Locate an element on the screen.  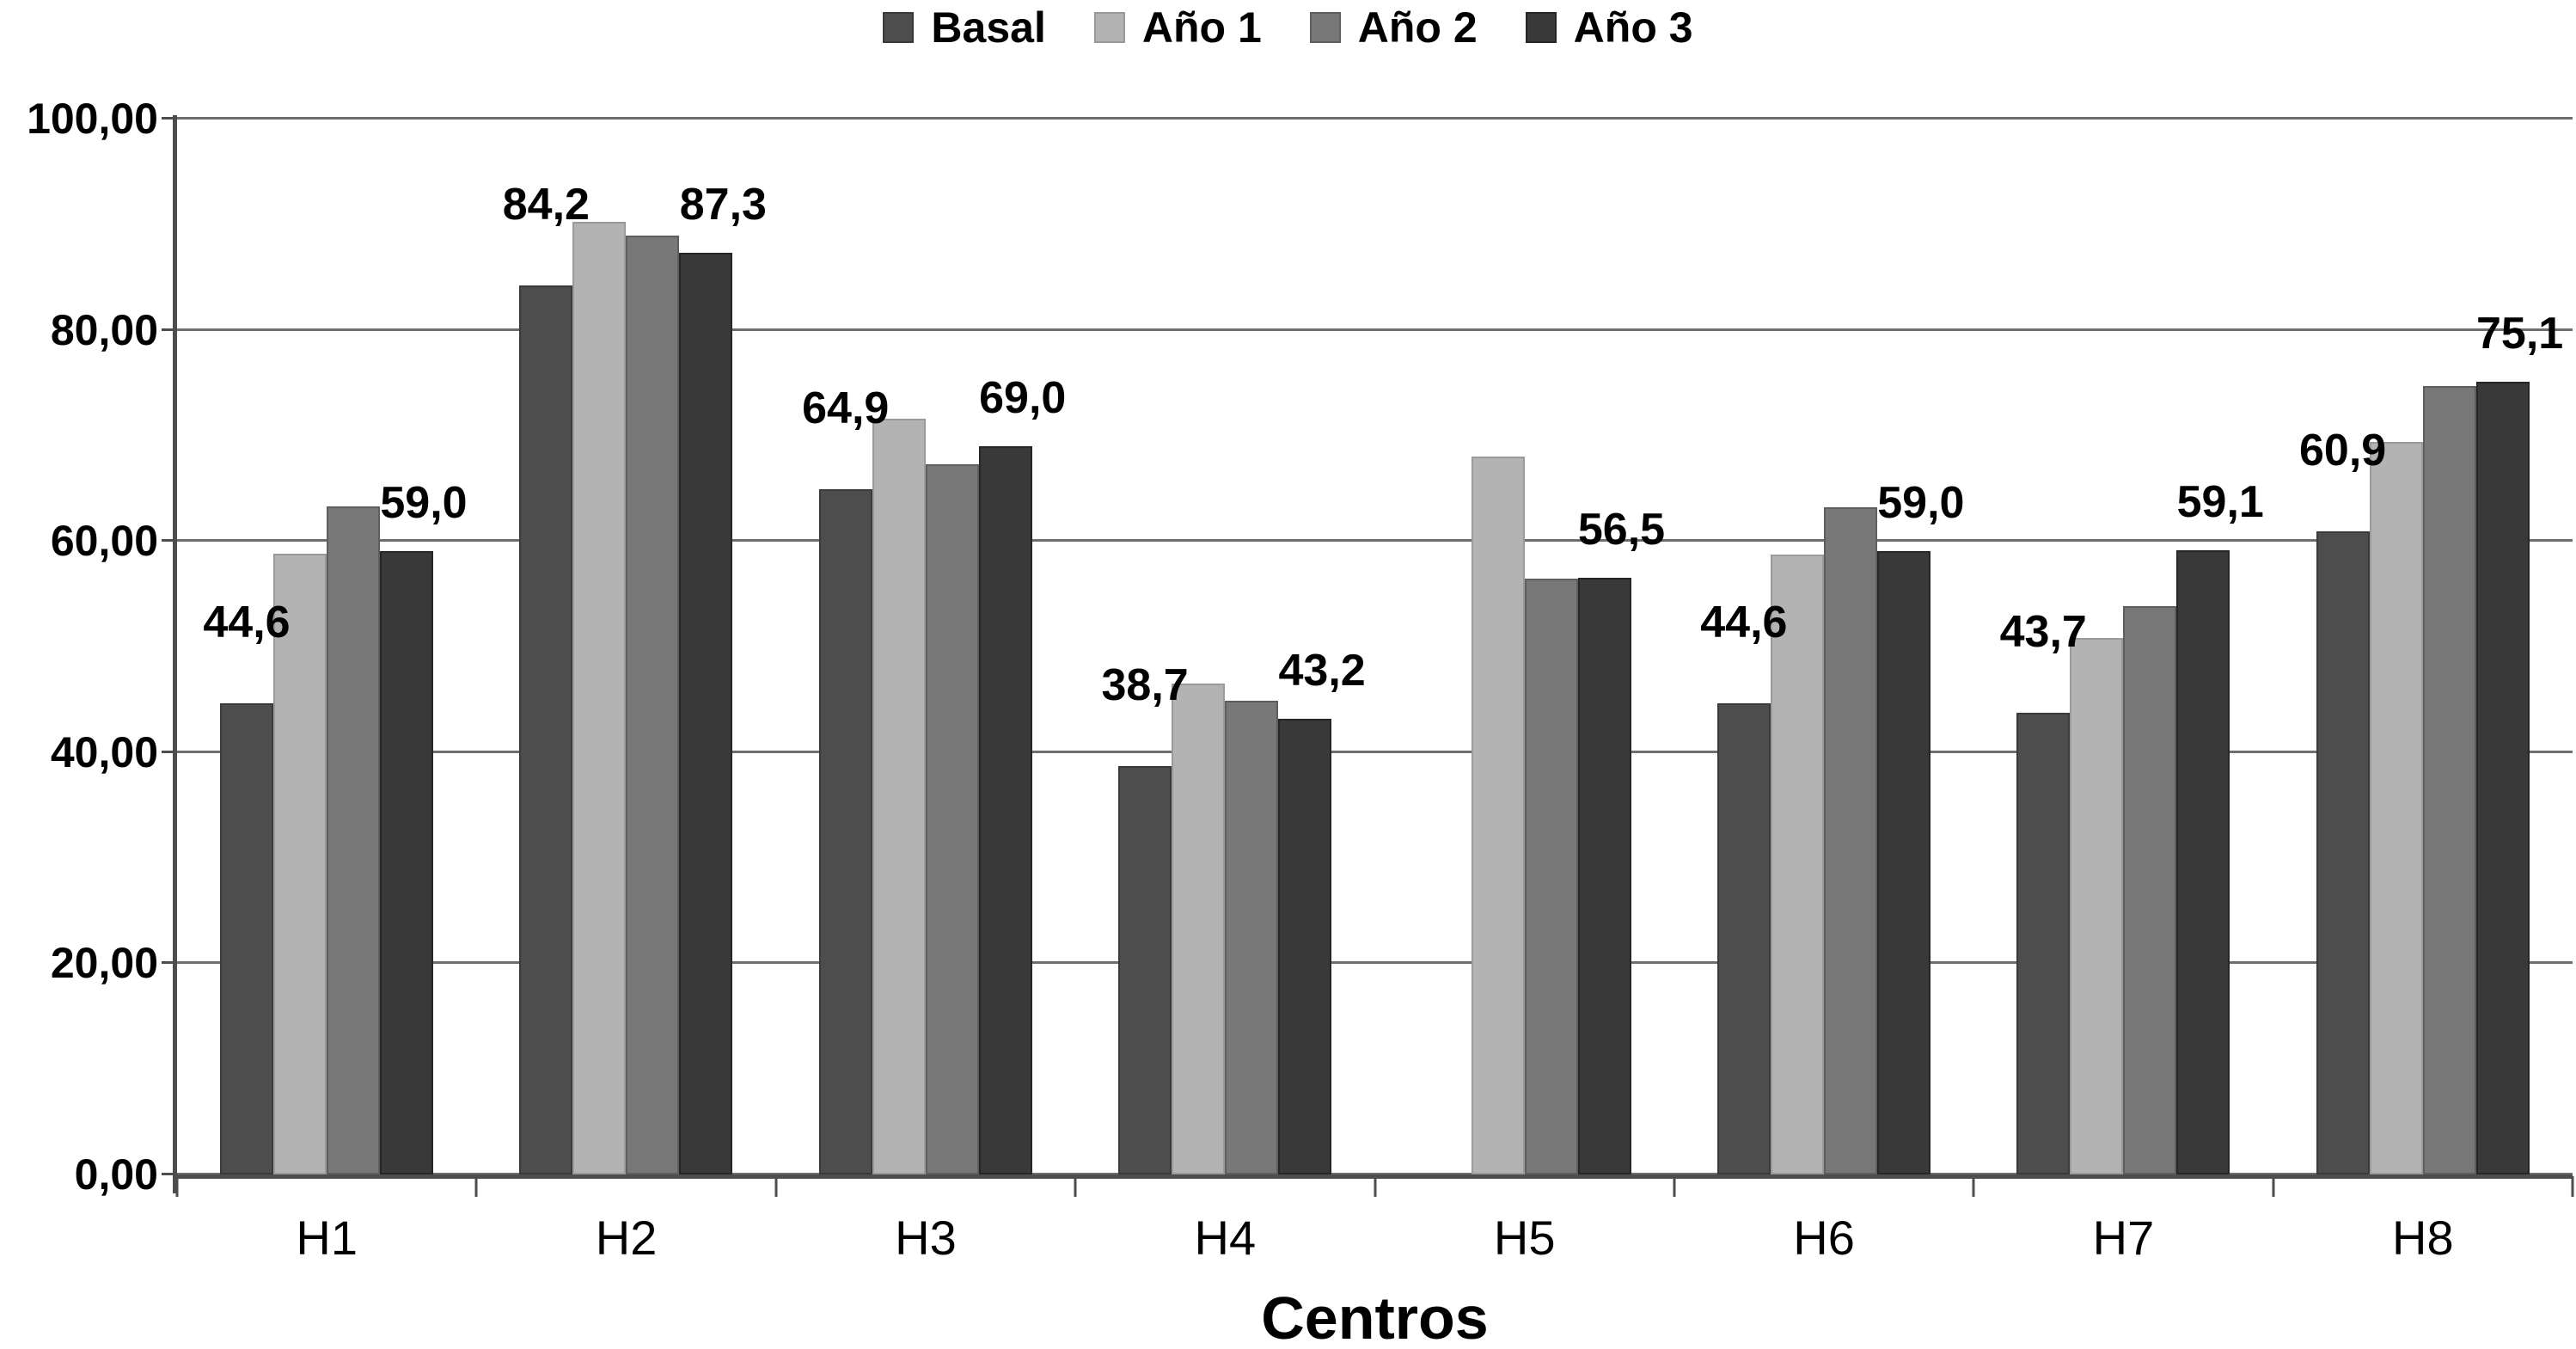
legend-label-ano3: Año 3 is located at coordinates (1633, 27).